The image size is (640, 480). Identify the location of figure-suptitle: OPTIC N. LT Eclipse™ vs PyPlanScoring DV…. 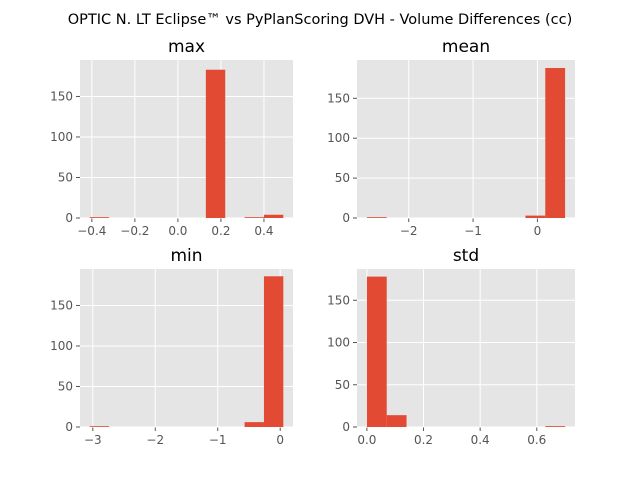
(320, 20).